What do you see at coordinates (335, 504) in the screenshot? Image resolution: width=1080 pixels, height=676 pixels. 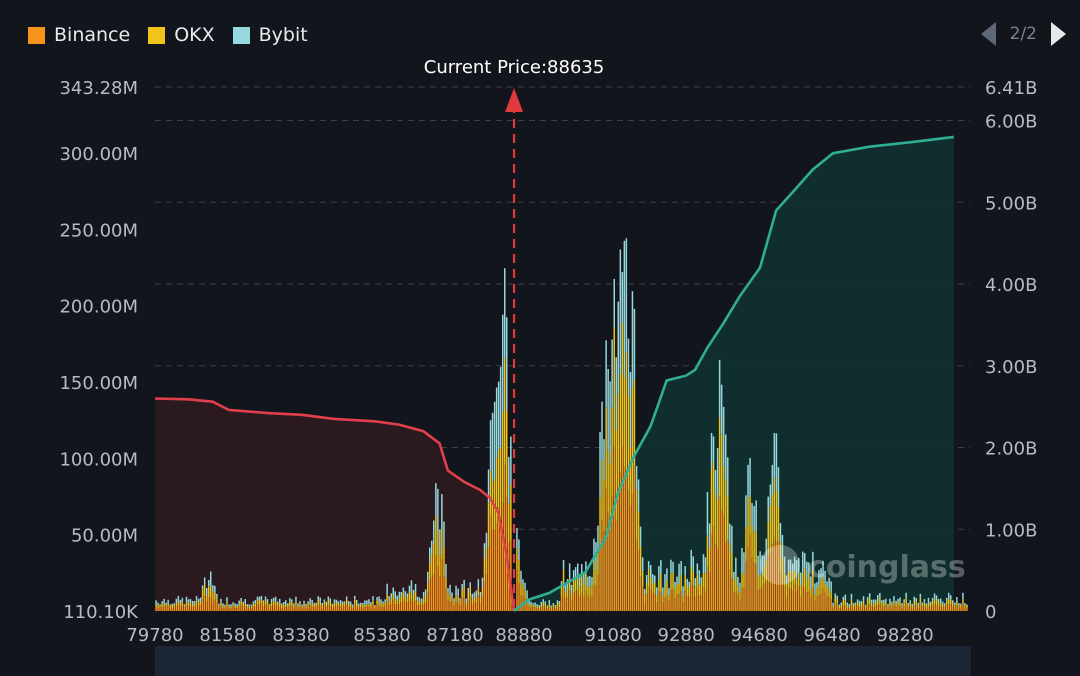 I see `short-cumulative-area` at bounding box center [335, 504].